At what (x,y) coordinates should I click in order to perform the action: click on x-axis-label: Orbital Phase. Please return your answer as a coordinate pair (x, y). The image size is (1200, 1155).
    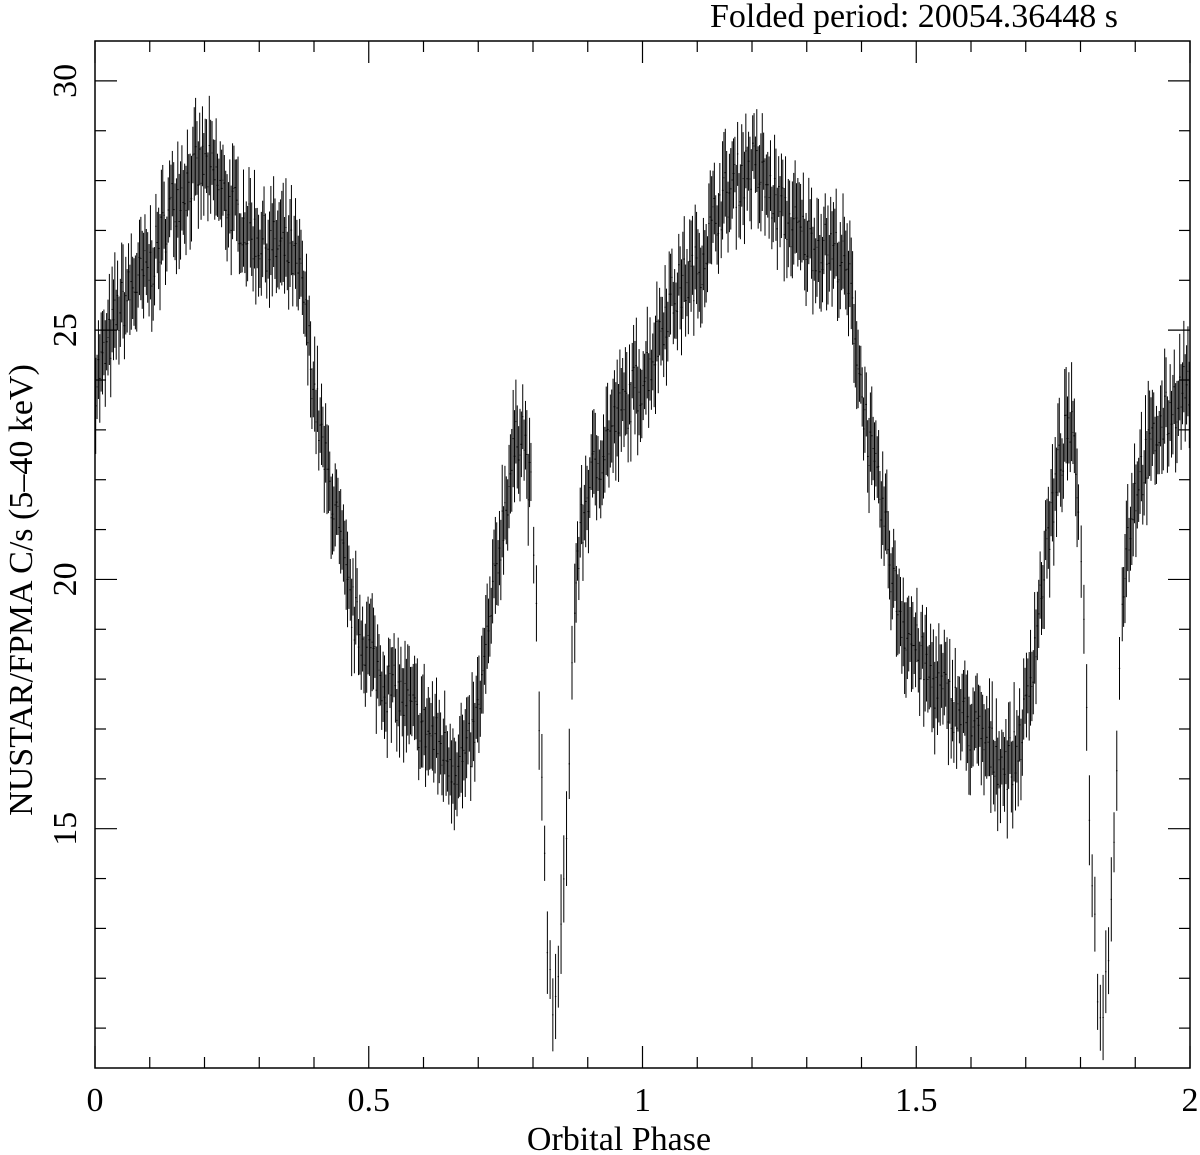
    Looking at the image, I should click on (619, 1138).